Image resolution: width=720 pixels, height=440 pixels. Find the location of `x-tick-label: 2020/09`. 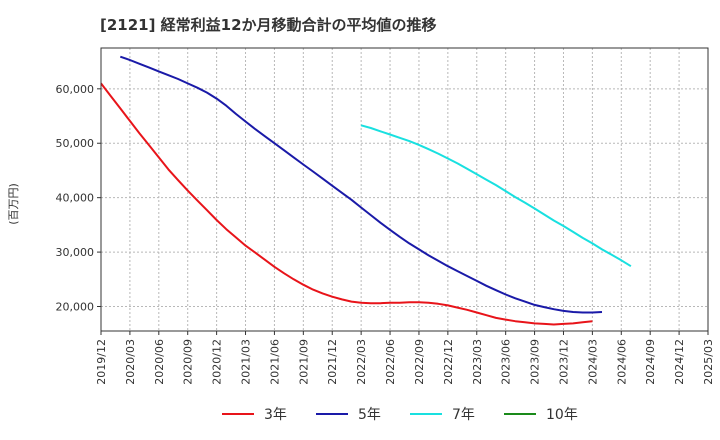

x-tick-label: 2020/09 is located at coordinates (188, 362).